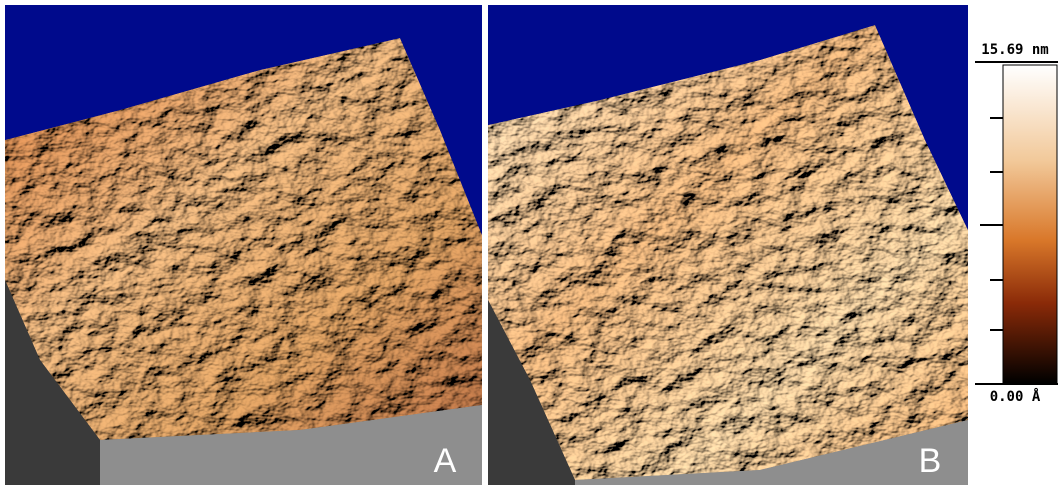 This screenshot has height=489, width=1059. What do you see at coordinates (531, 392) in the screenshot?
I see `side-face` at bounding box center [531, 392].